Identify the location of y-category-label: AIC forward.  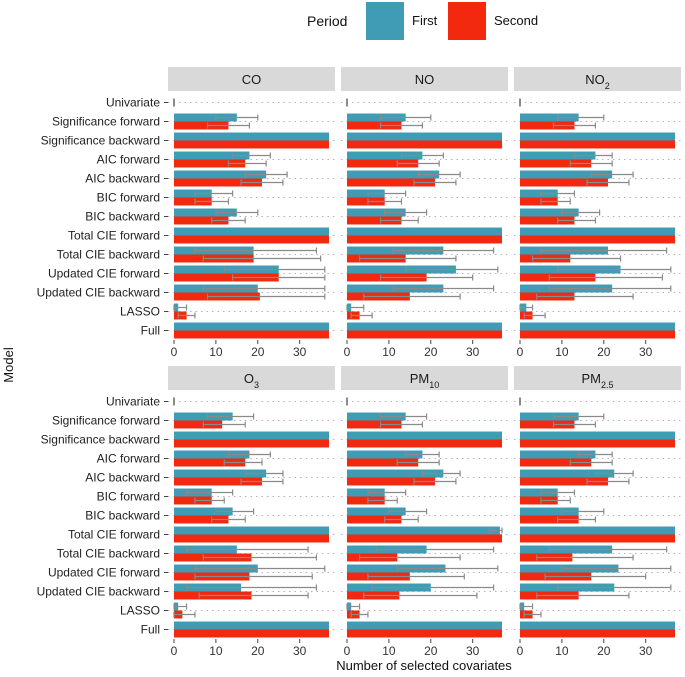
(128, 160).